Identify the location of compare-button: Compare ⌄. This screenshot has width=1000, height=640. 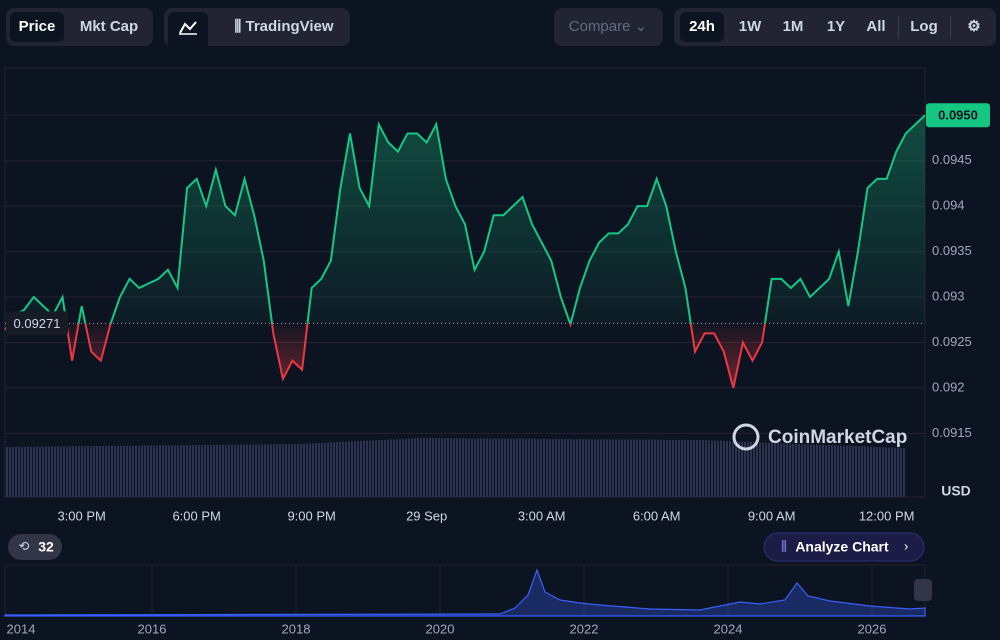
(608, 26).